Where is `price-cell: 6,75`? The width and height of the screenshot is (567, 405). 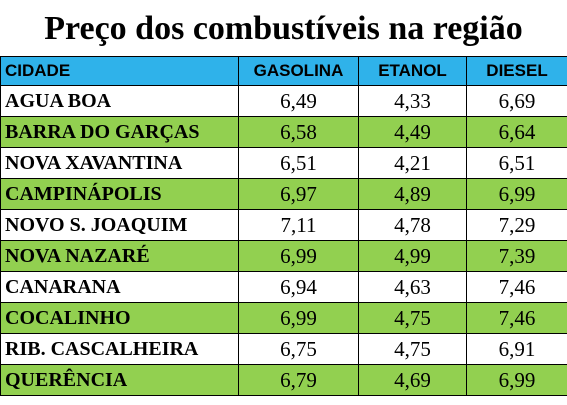
price-cell: 6,75 is located at coordinates (298, 349).